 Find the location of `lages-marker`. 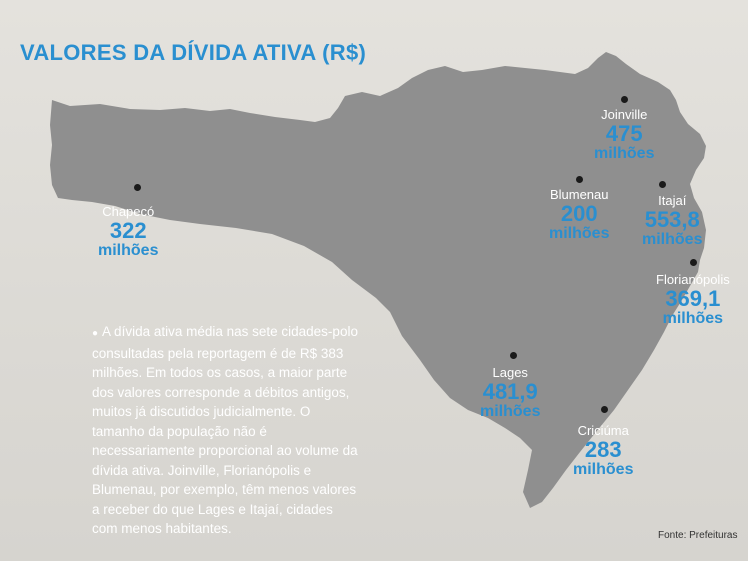

lages-marker is located at coordinates (513, 355).